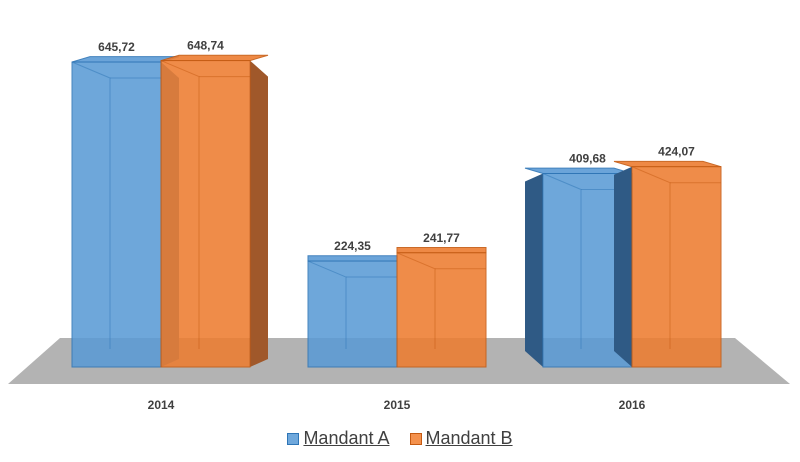  What do you see at coordinates (676, 152) in the screenshot?
I see `data-label: 424,07` at bounding box center [676, 152].